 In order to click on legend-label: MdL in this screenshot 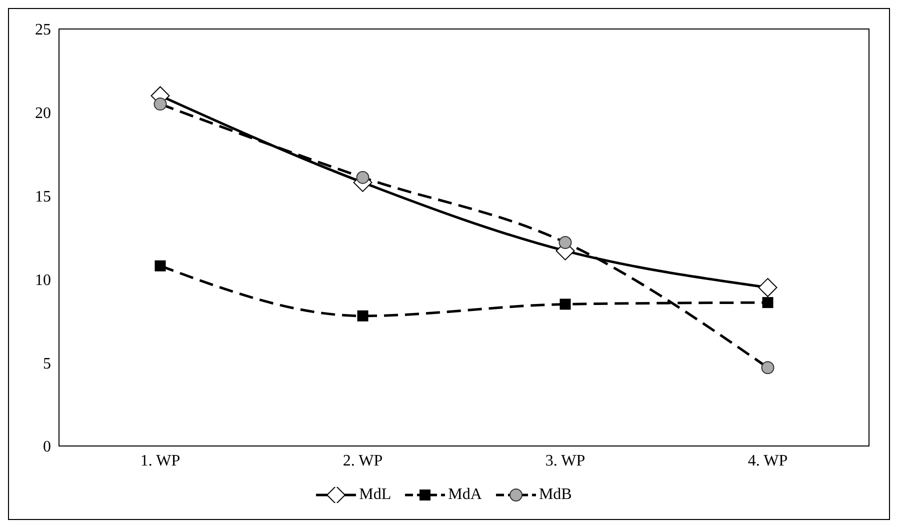, I will do `click(375, 495)`.